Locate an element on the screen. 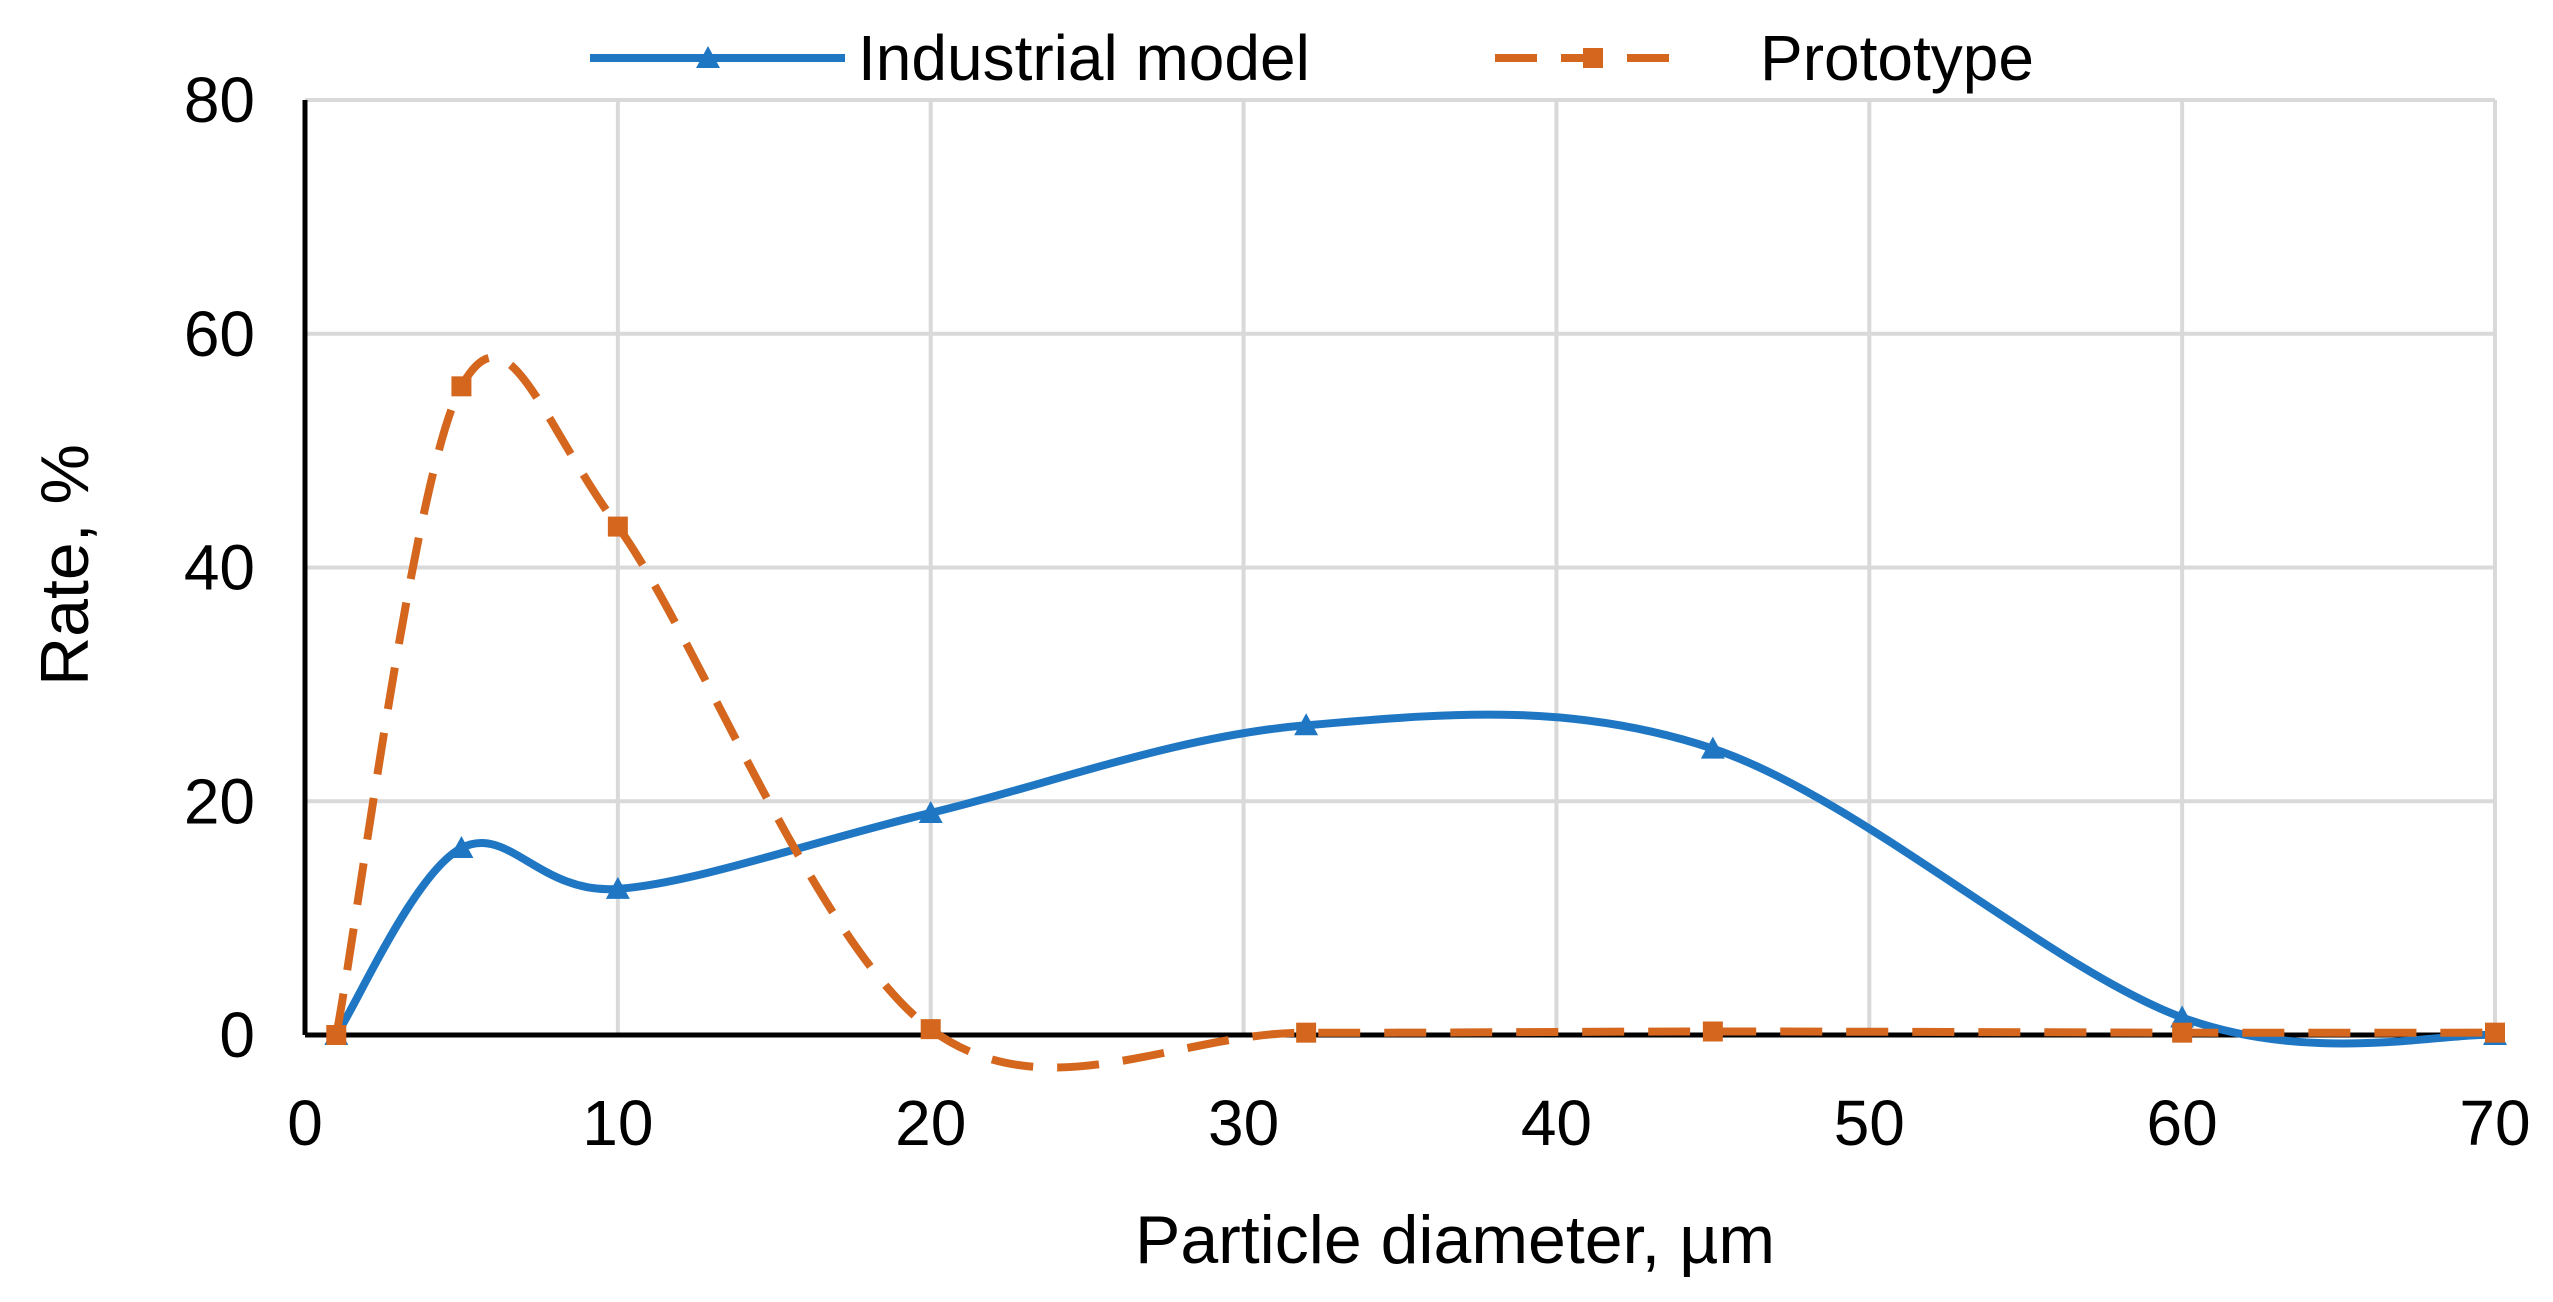  y-tick-label: 0 is located at coordinates (237, 1035).